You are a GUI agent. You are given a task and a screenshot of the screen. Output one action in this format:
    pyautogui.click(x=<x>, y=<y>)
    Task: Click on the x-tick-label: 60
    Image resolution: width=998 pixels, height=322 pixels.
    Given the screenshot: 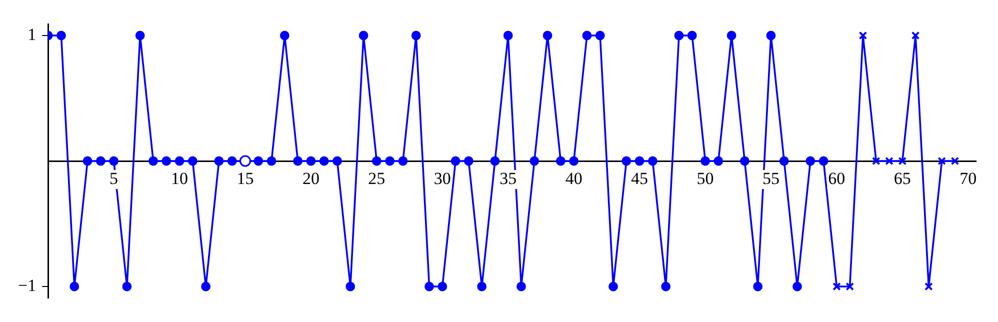 What is the action you would take?
    pyautogui.click(x=837, y=178)
    